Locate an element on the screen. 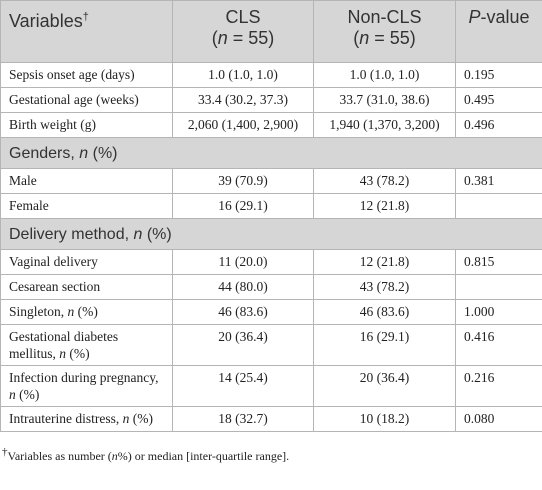 The width and height of the screenshot is (542, 490). table-row: Cesarean section 44 (80.0) 43 (78.2) is located at coordinates (271, 287).